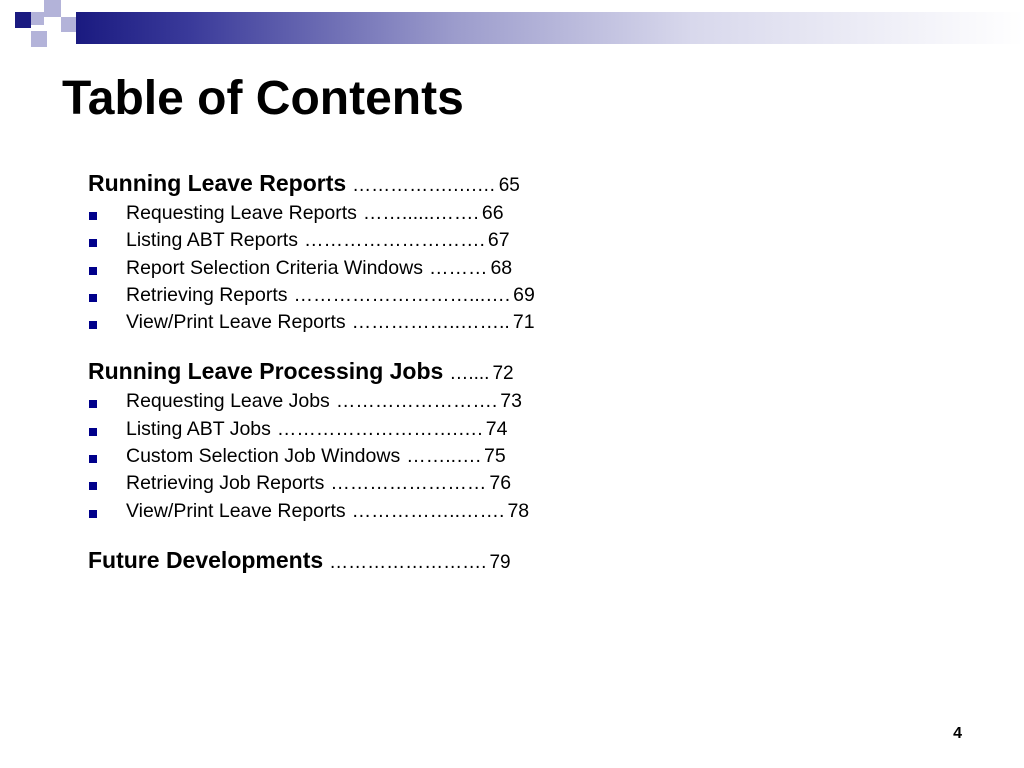  What do you see at coordinates (263, 98) in the screenshot?
I see `page-title: Table of Contents` at bounding box center [263, 98].